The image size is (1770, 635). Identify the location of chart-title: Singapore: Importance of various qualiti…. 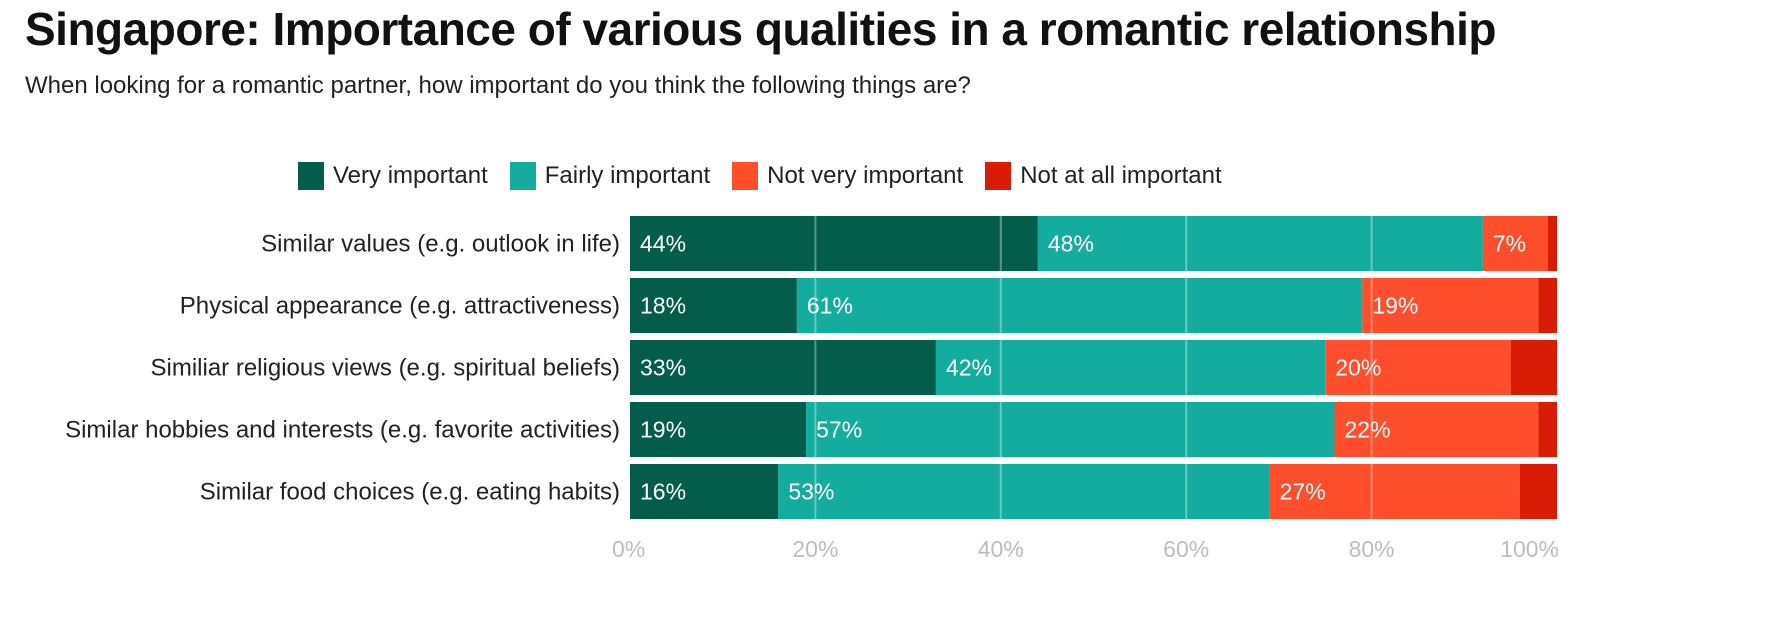
(761, 29).